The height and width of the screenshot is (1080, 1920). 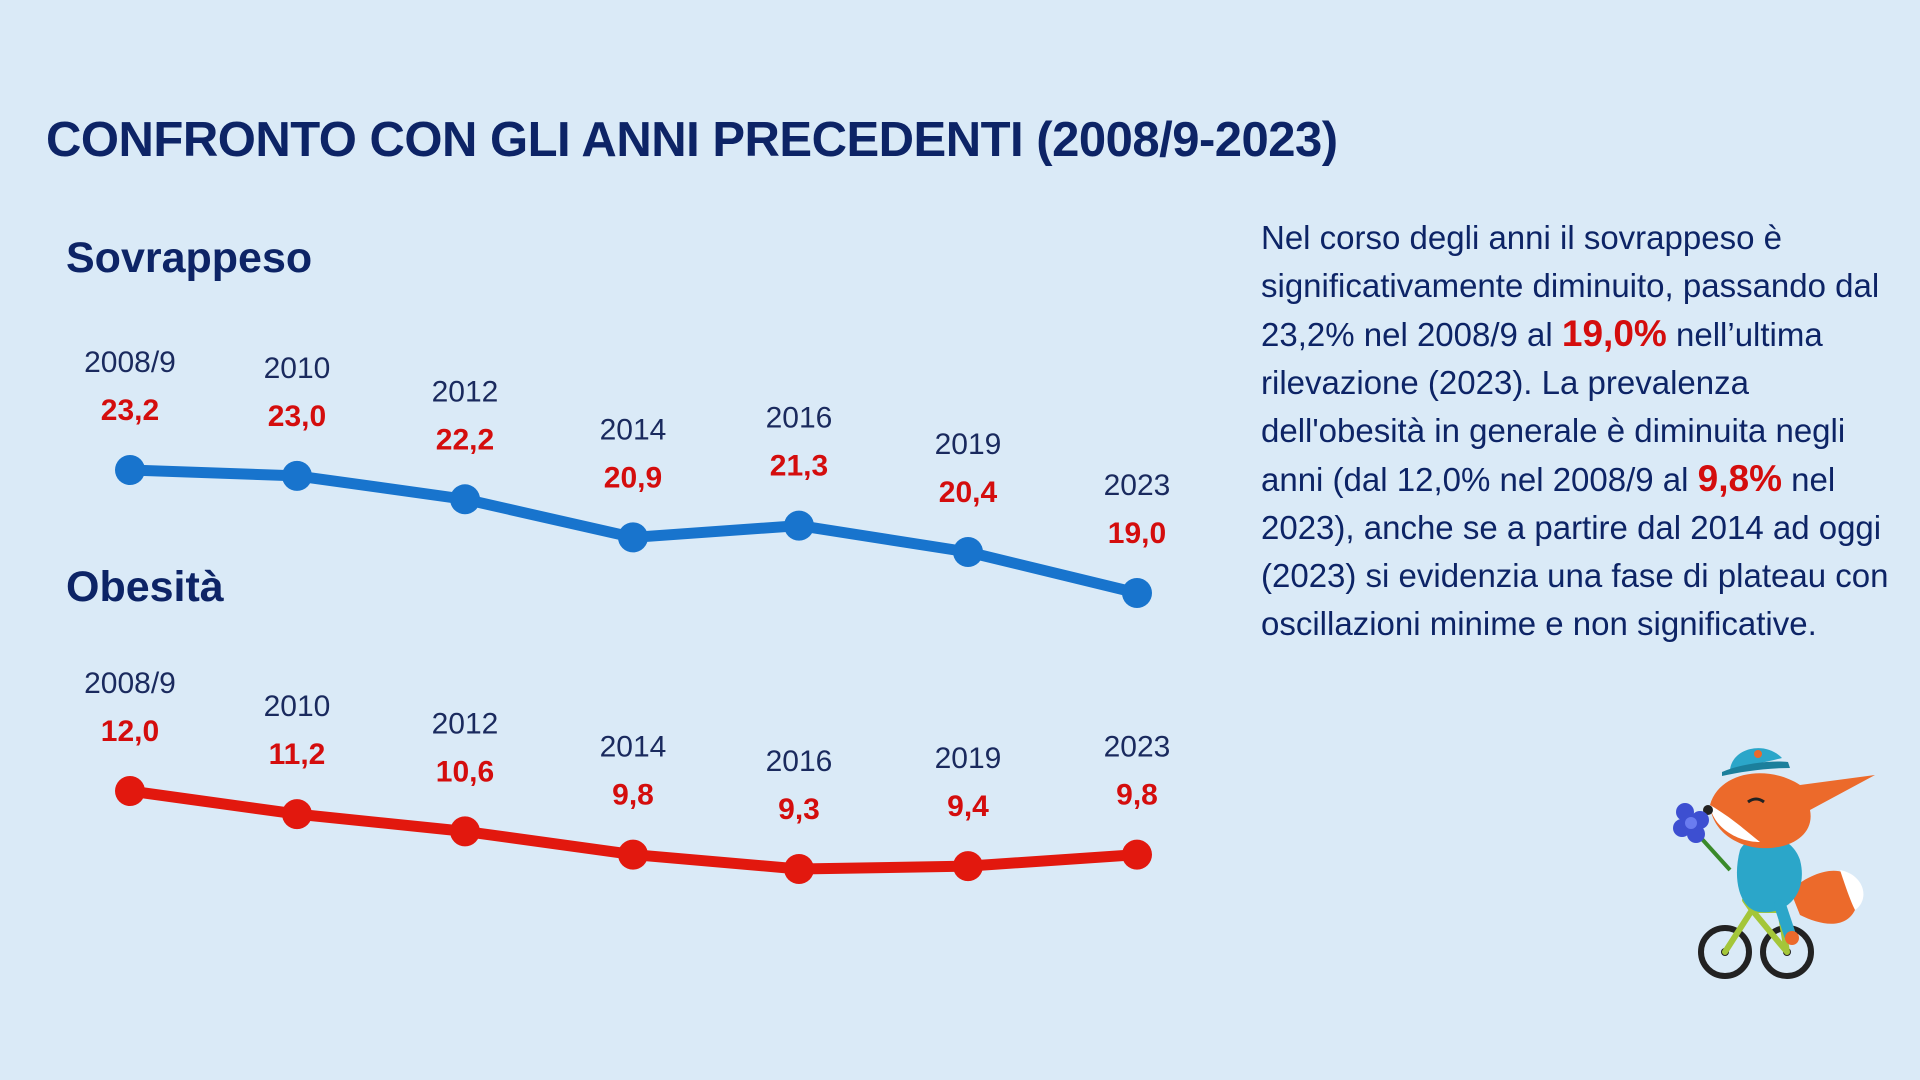 I want to click on overweight-year-label-1: 2010, so click(x=297, y=368).